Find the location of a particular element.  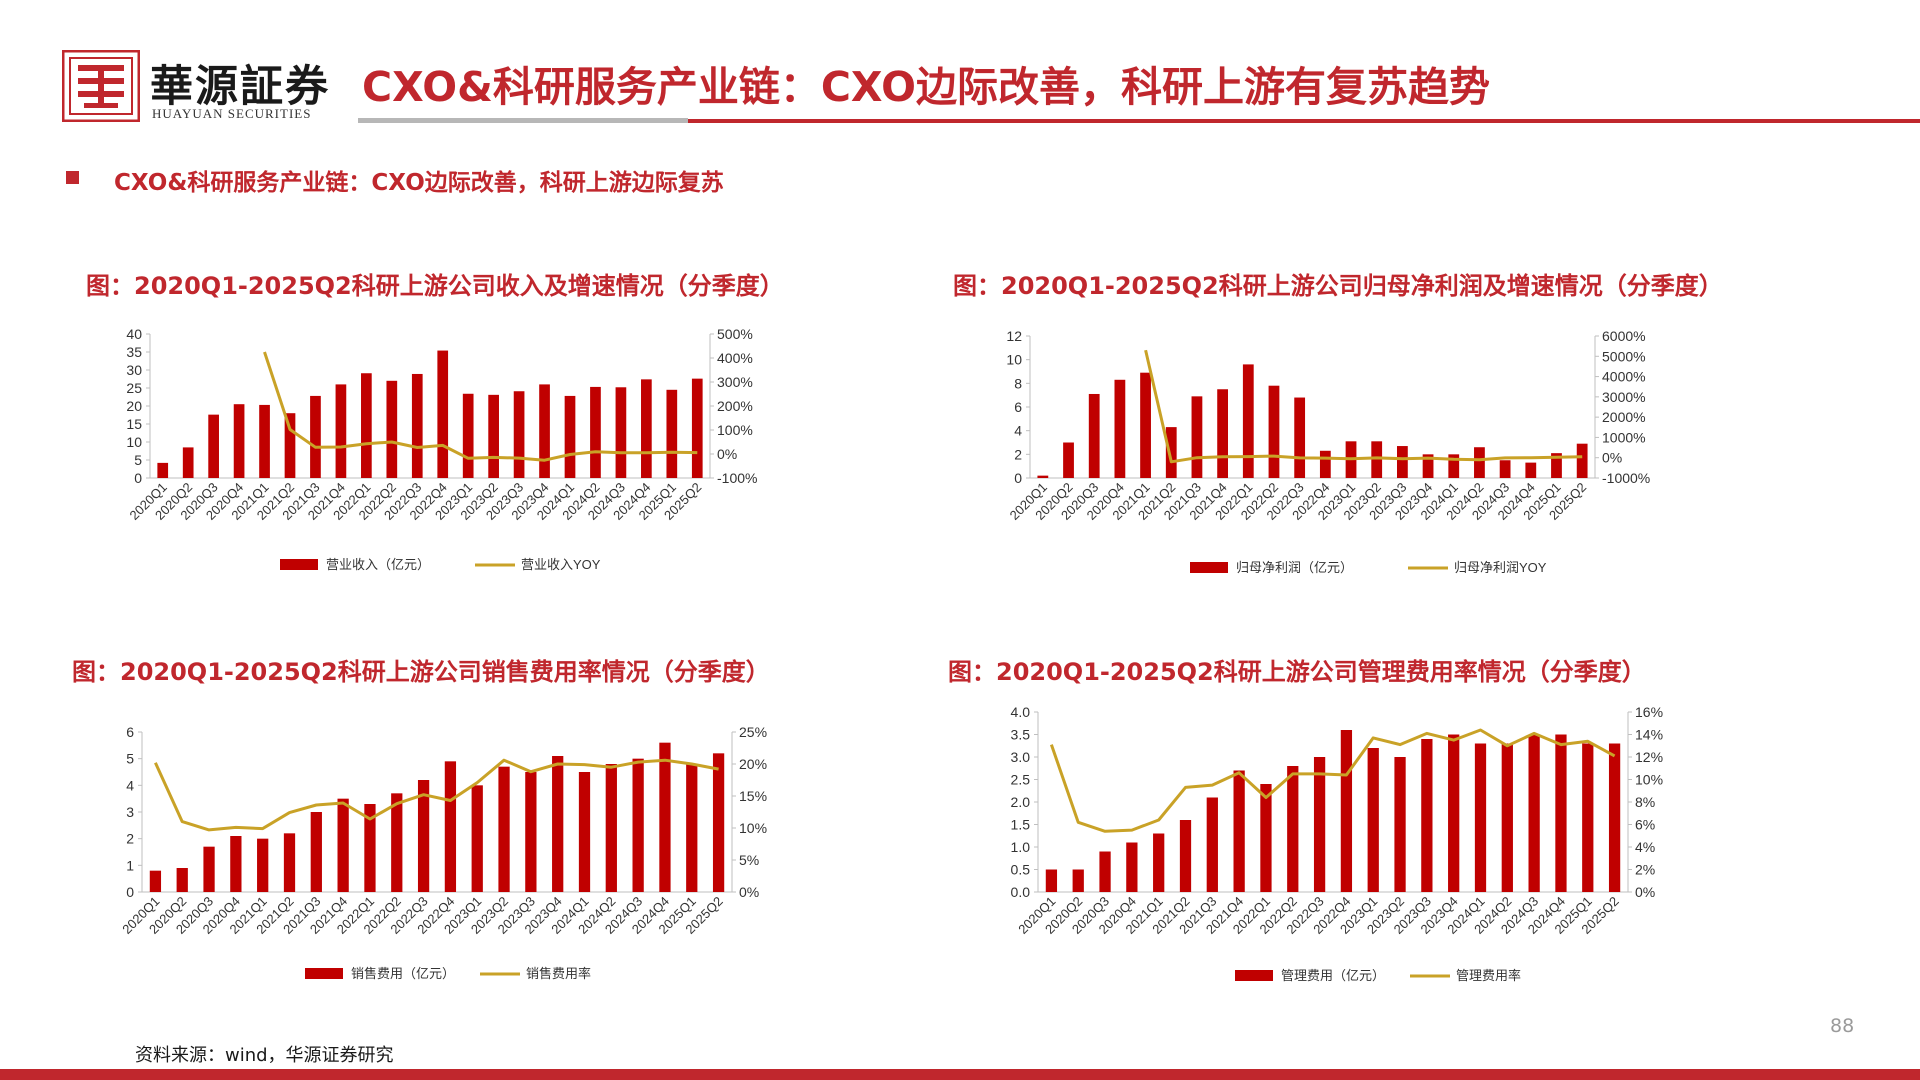

y-tick-label: 25 is located at coordinates (134, 388).